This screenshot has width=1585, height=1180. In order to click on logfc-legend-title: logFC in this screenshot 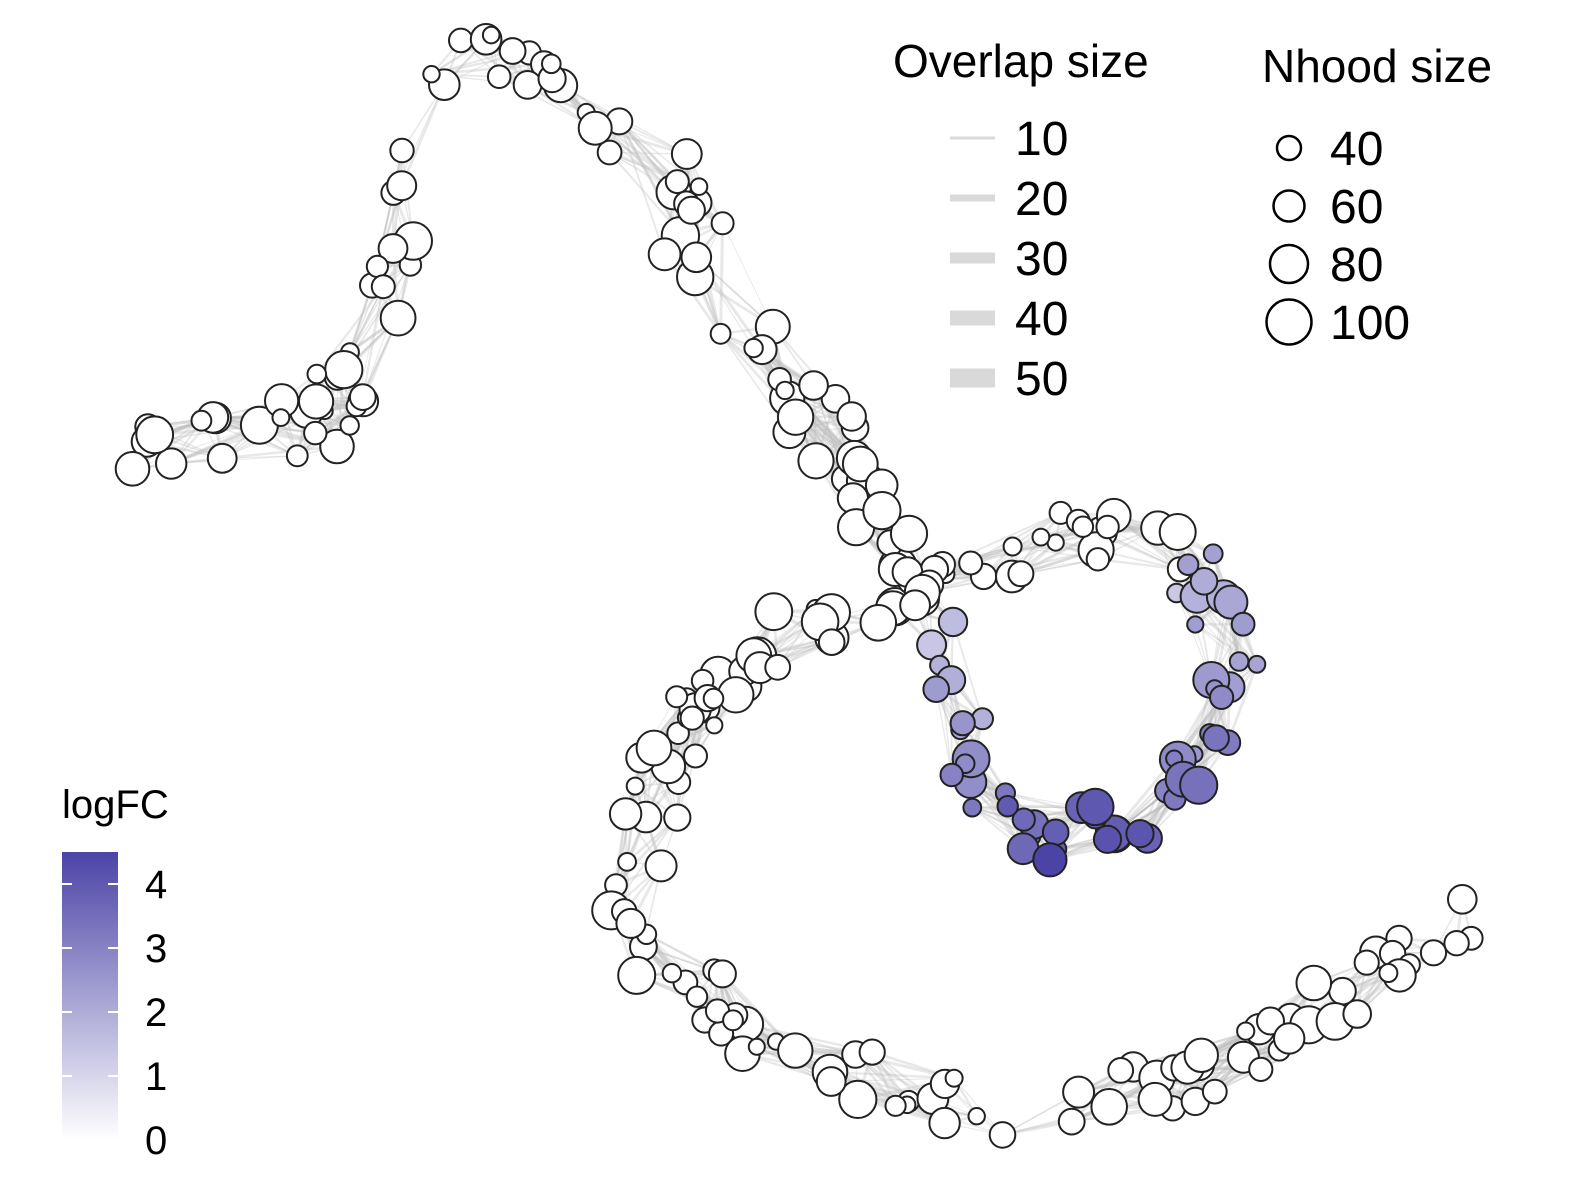, I will do `click(115, 805)`.